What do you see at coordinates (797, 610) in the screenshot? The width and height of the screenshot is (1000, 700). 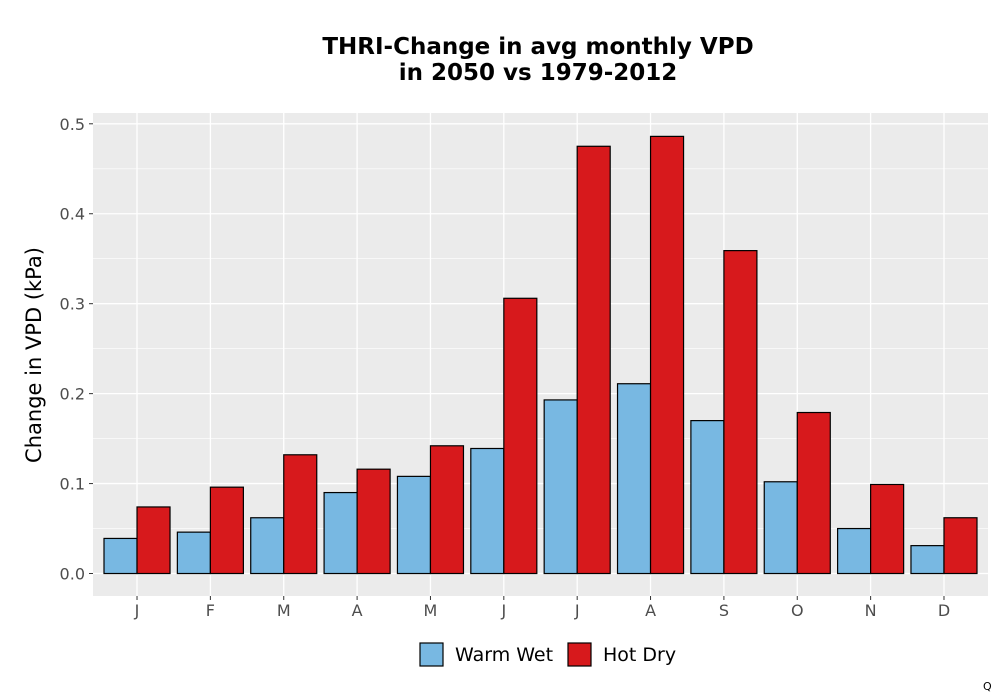 I see `x-tick-label: O` at bounding box center [797, 610].